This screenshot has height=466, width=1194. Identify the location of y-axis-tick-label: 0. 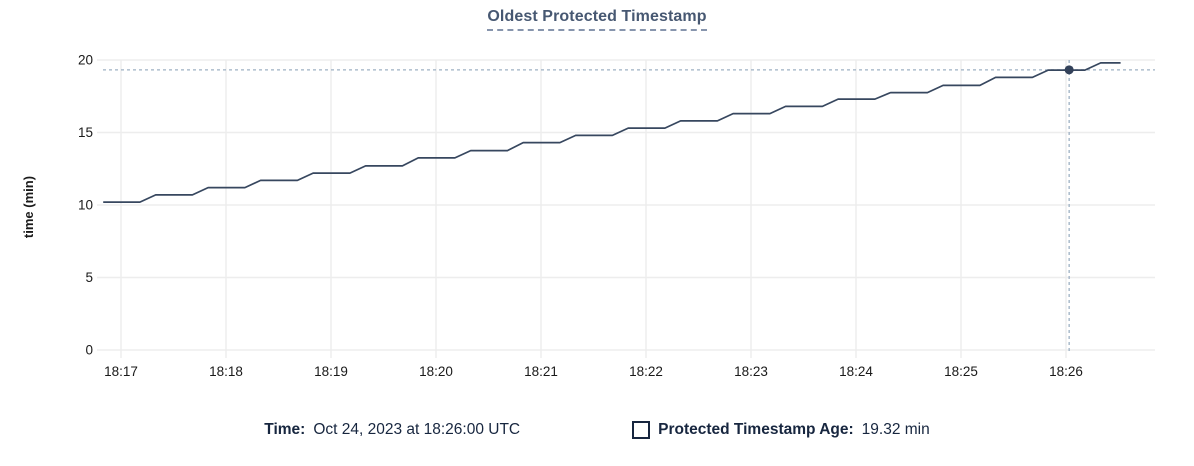
(89, 350).